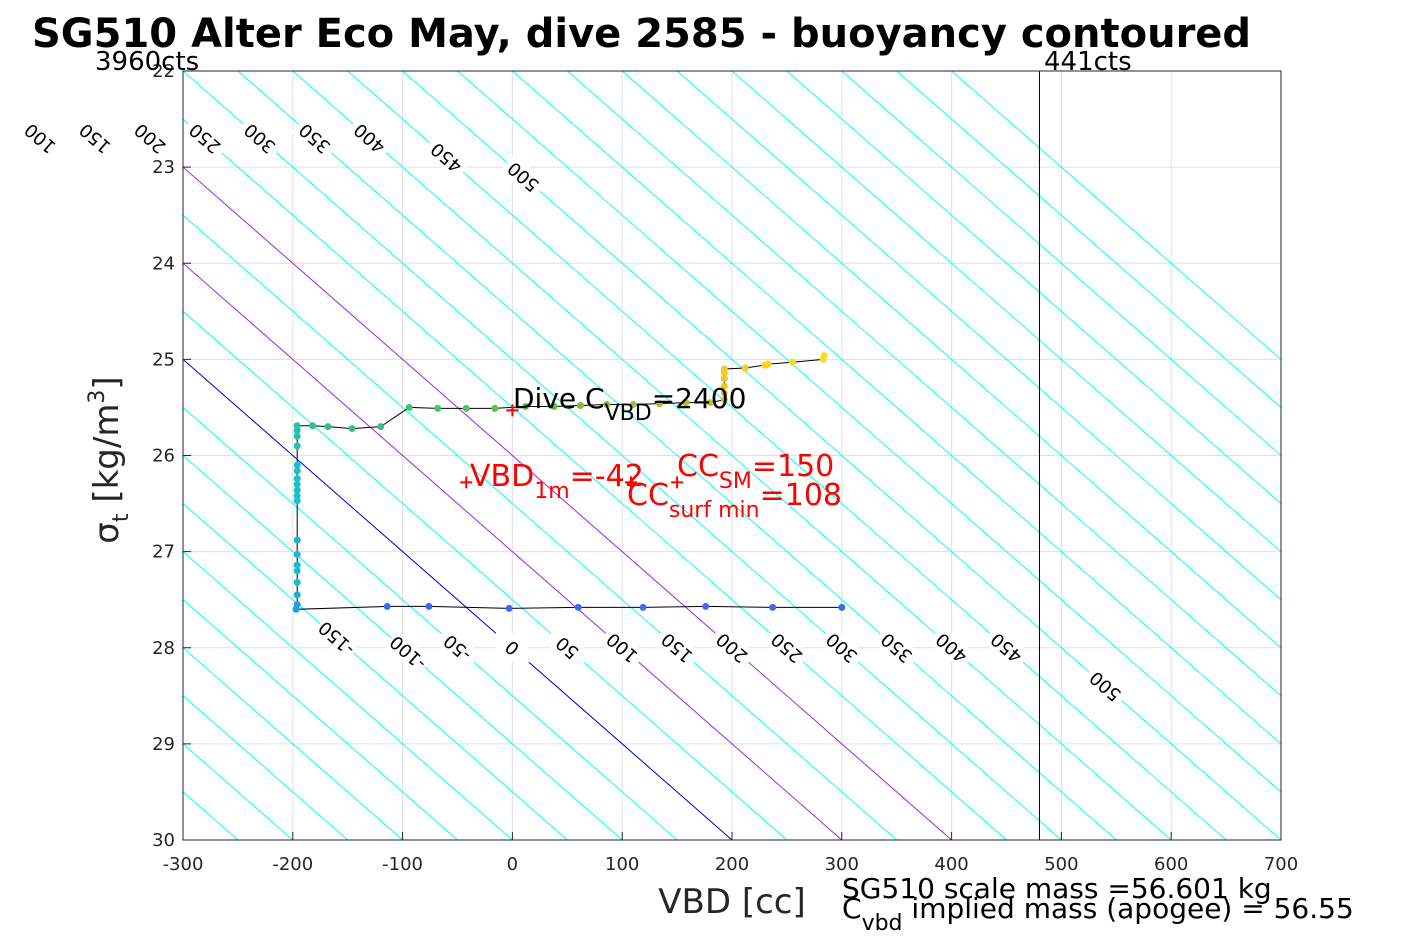 Image resolution: width=1417 pixels, height=945 pixels. I want to click on x-tick-label: 400, so click(951, 864).